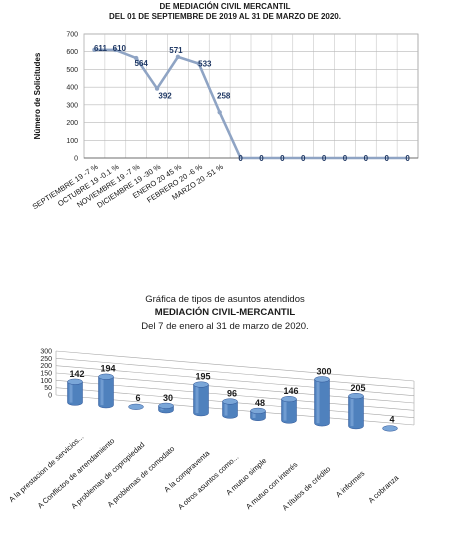 This screenshot has width=450, height=550. What do you see at coordinates (137, 398) in the screenshot?
I see `data-label: 6` at bounding box center [137, 398].